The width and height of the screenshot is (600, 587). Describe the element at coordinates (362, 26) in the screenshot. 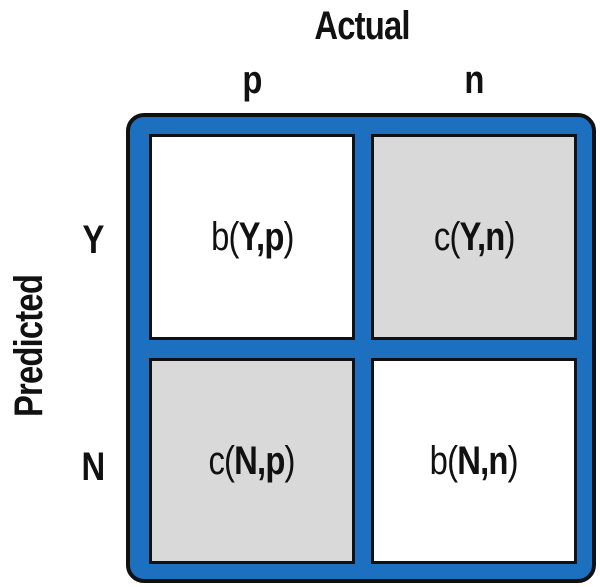

I see `actual-axis-title: Actual` at that location.